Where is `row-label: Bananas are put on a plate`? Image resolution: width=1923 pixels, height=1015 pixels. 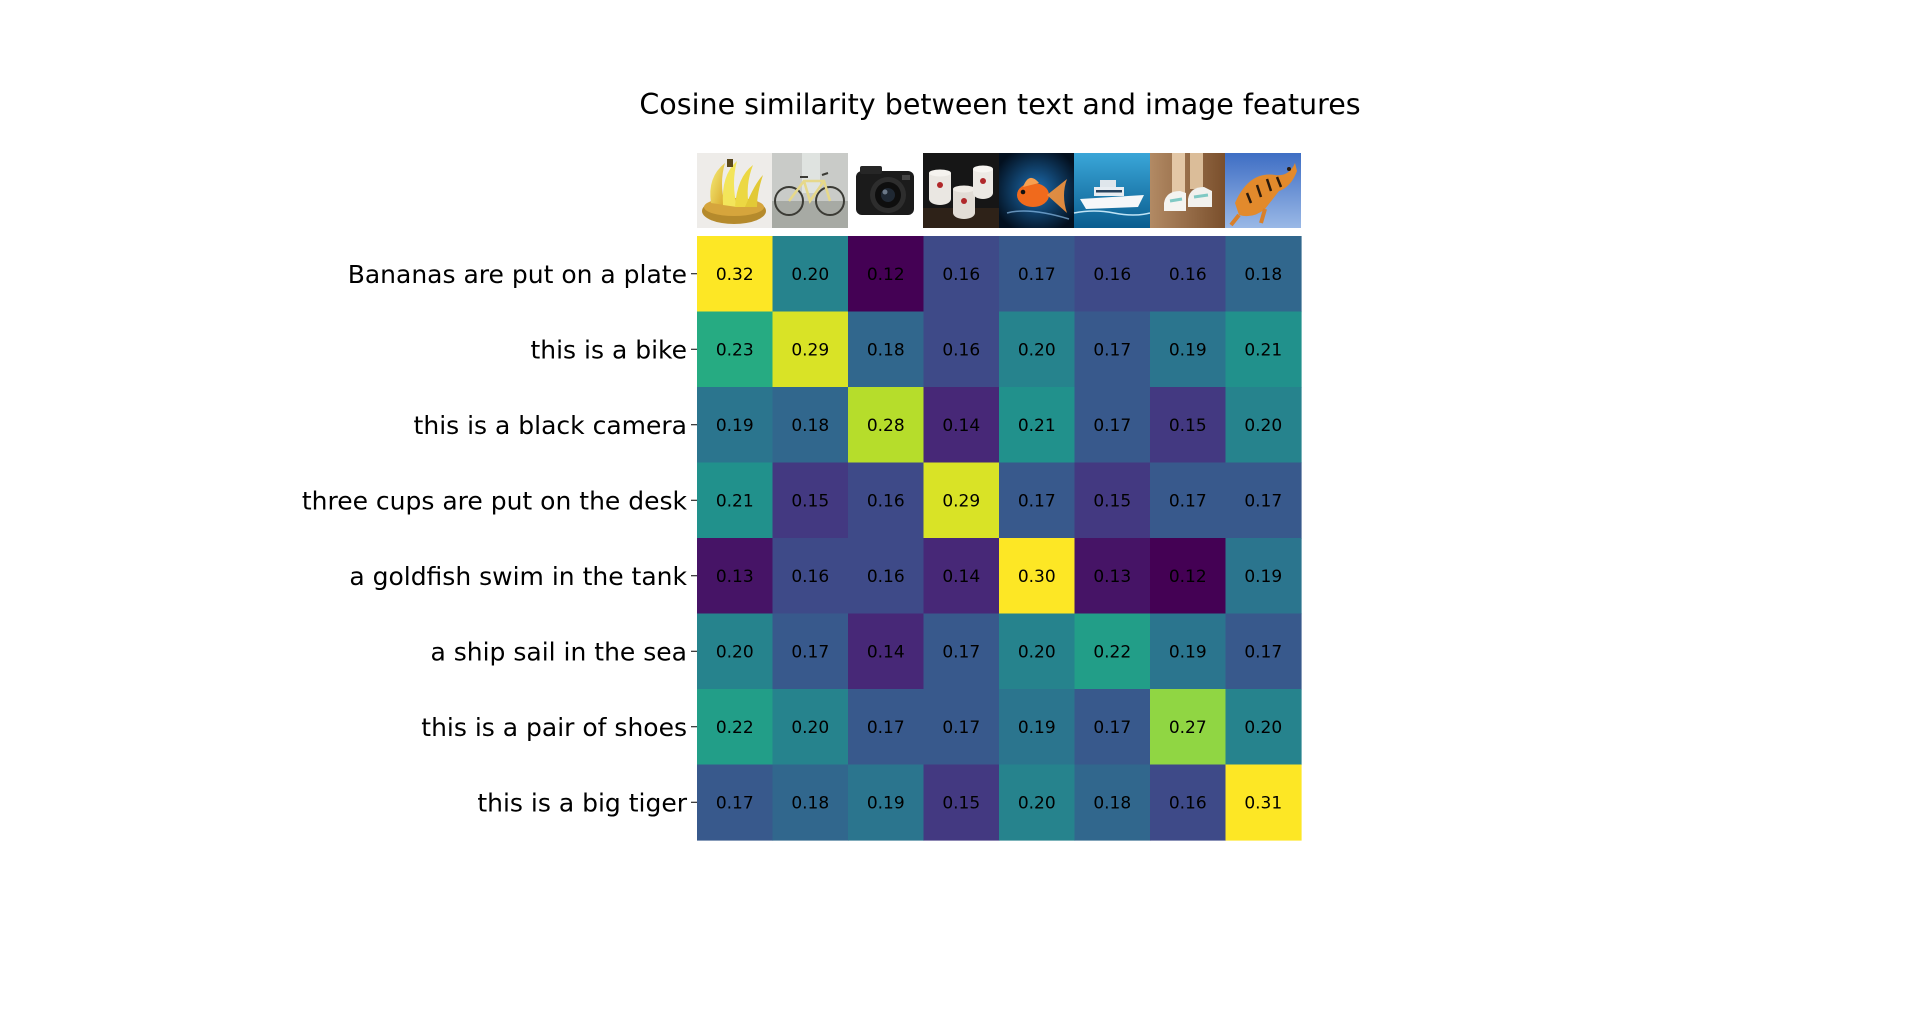 row-label: Bananas are put on a plate is located at coordinates (517, 274).